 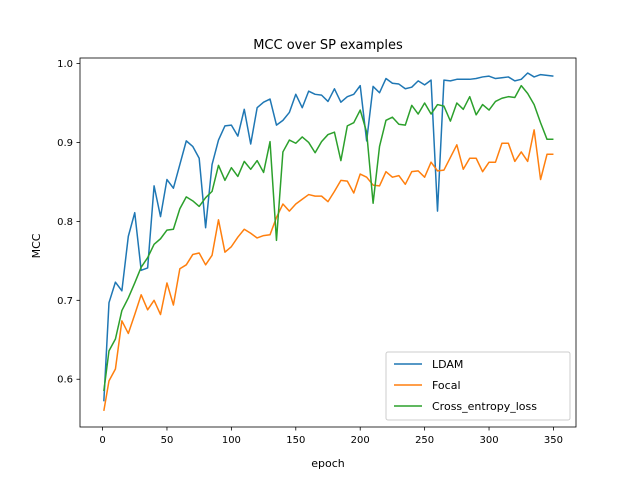 I want to click on x-tick-label: 50, so click(x=167, y=440).